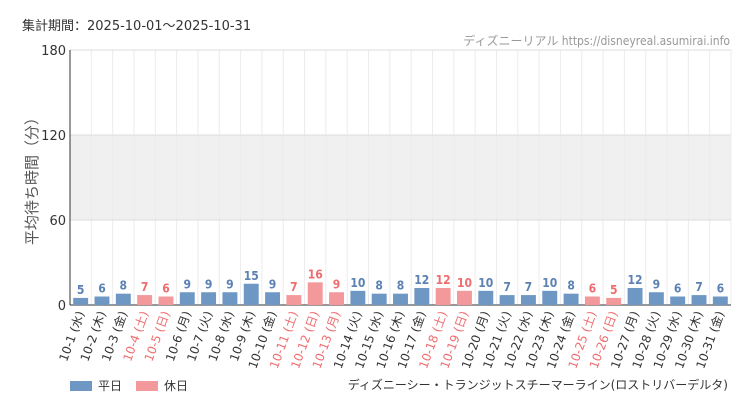 This screenshot has height=410, width=750. What do you see at coordinates (62, 306) in the screenshot?
I see `y-tick-label: 0` at bounding box center [62, 306].